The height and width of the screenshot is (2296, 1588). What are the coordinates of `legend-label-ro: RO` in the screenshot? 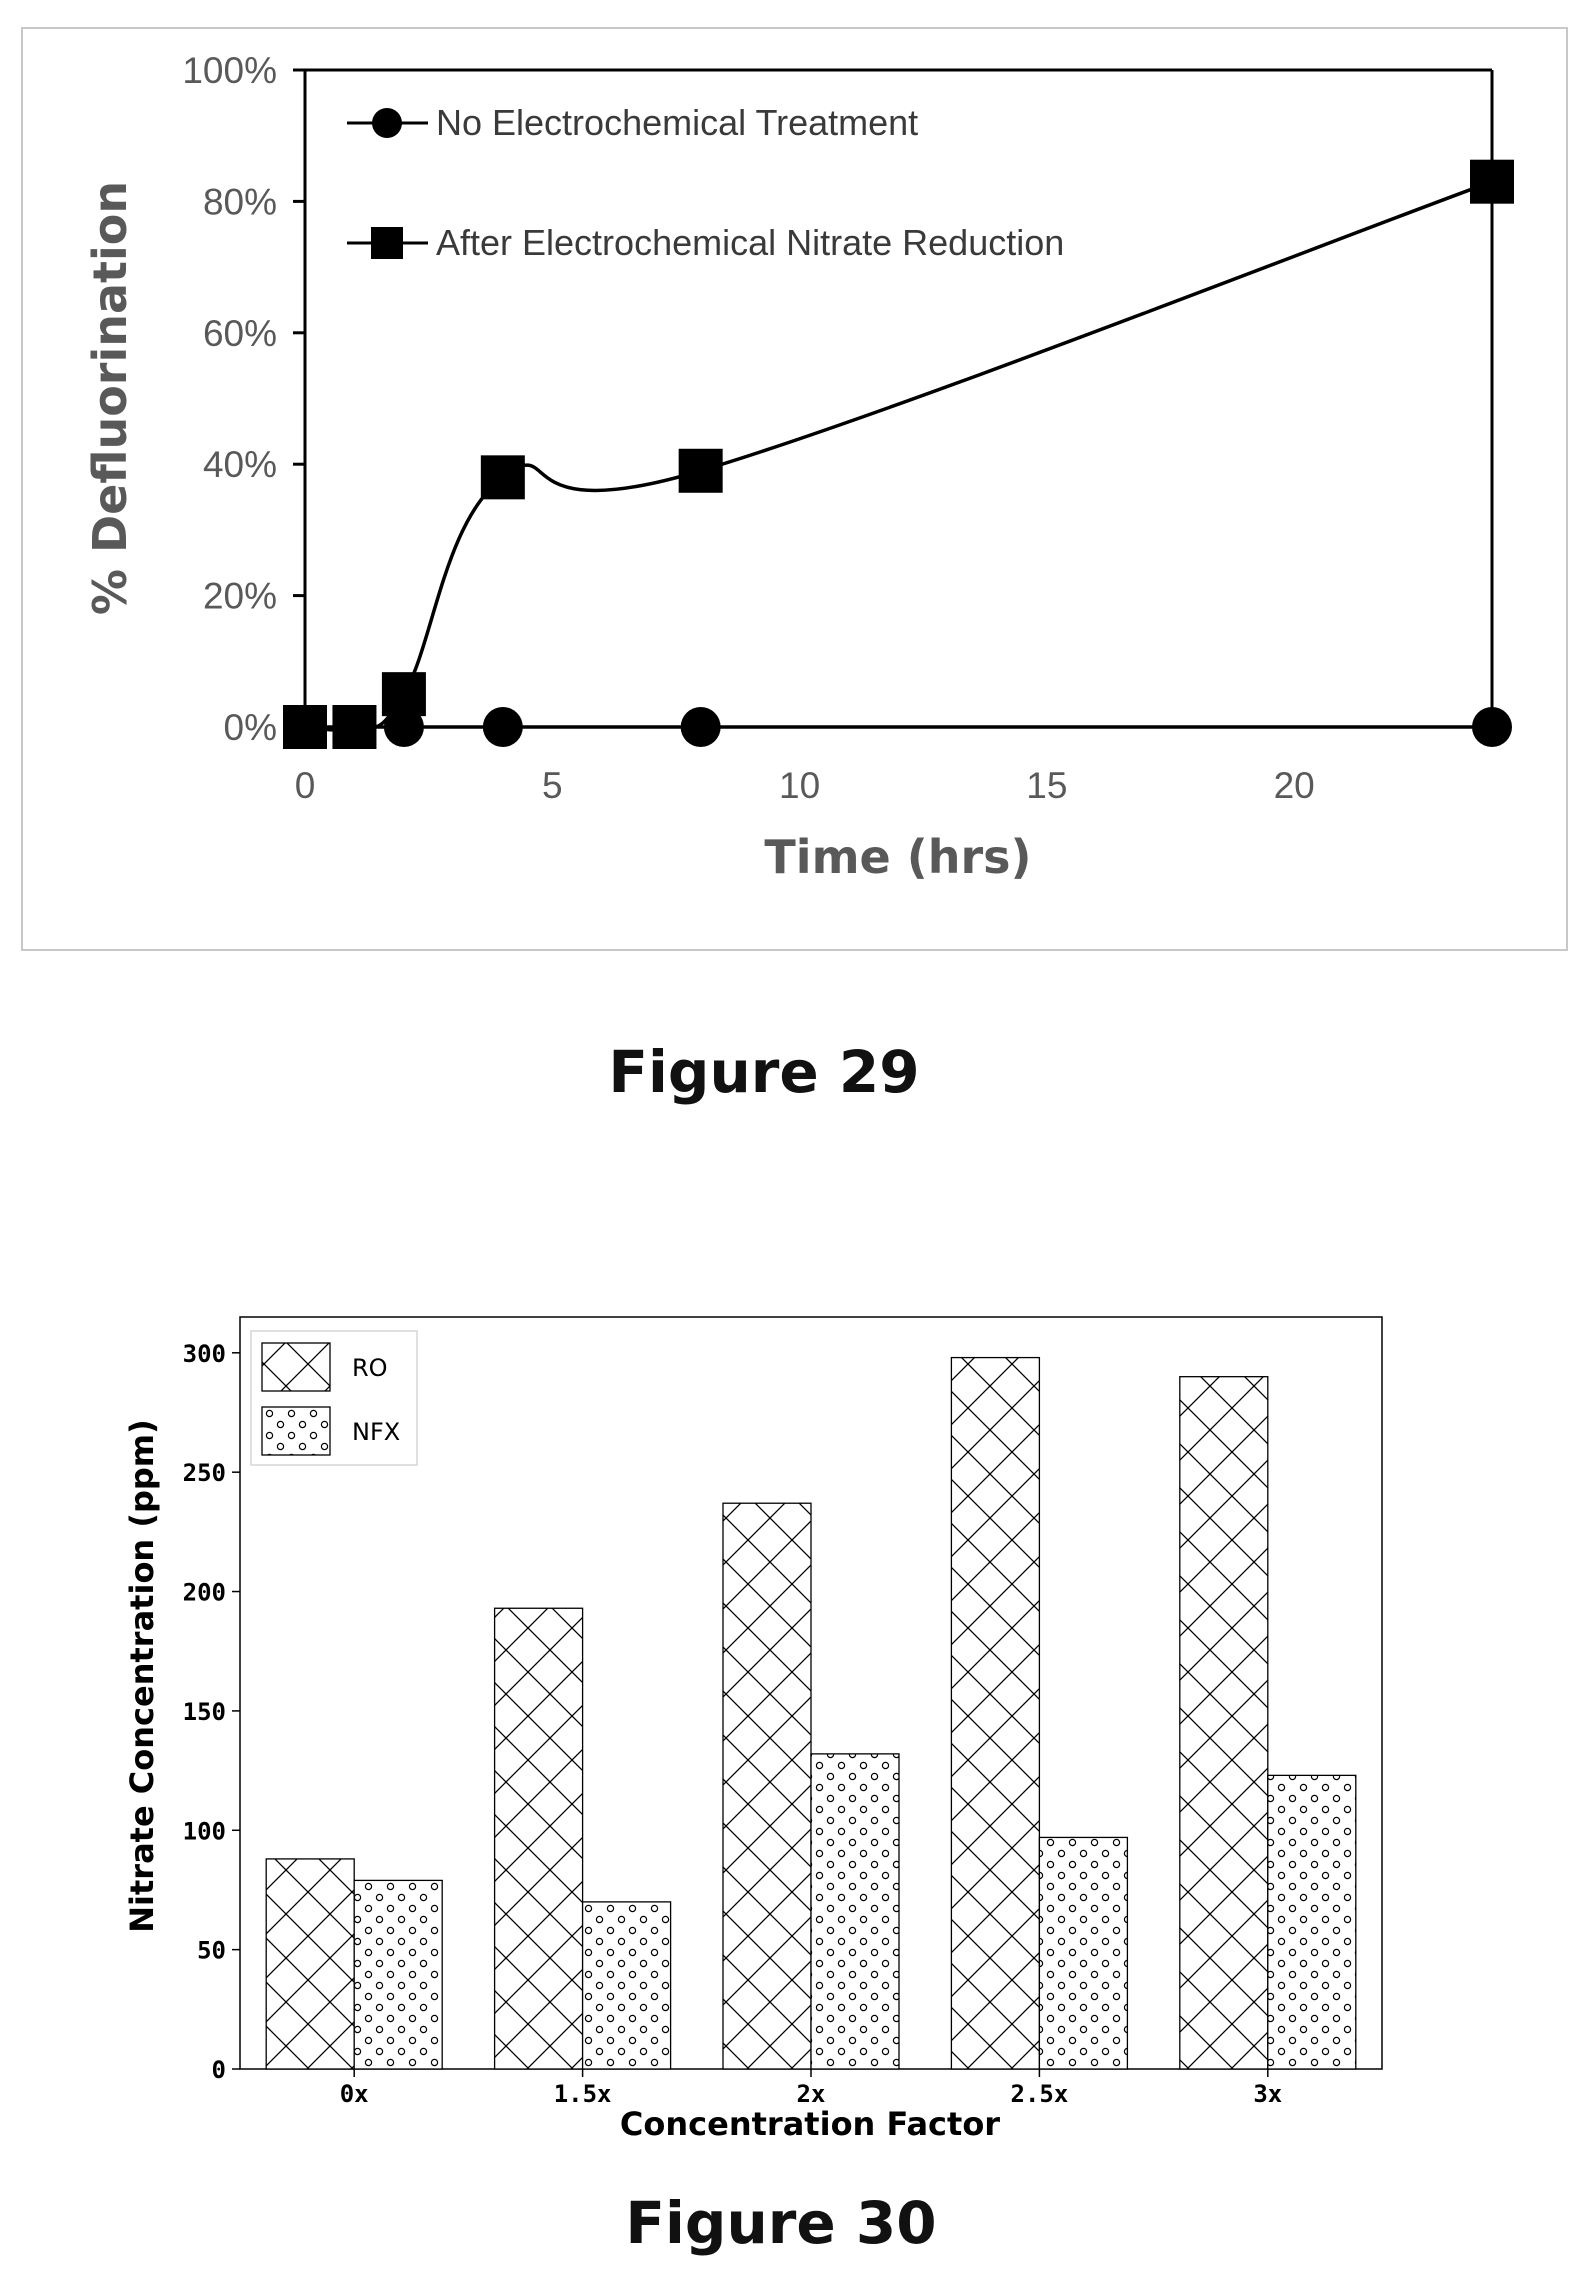 It's located at (370, 1368).